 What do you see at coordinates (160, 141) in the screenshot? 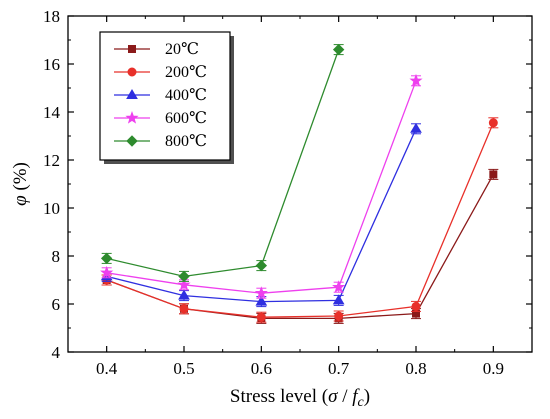
I see `legend-item: 800℃` at bounding box center [160, 141].